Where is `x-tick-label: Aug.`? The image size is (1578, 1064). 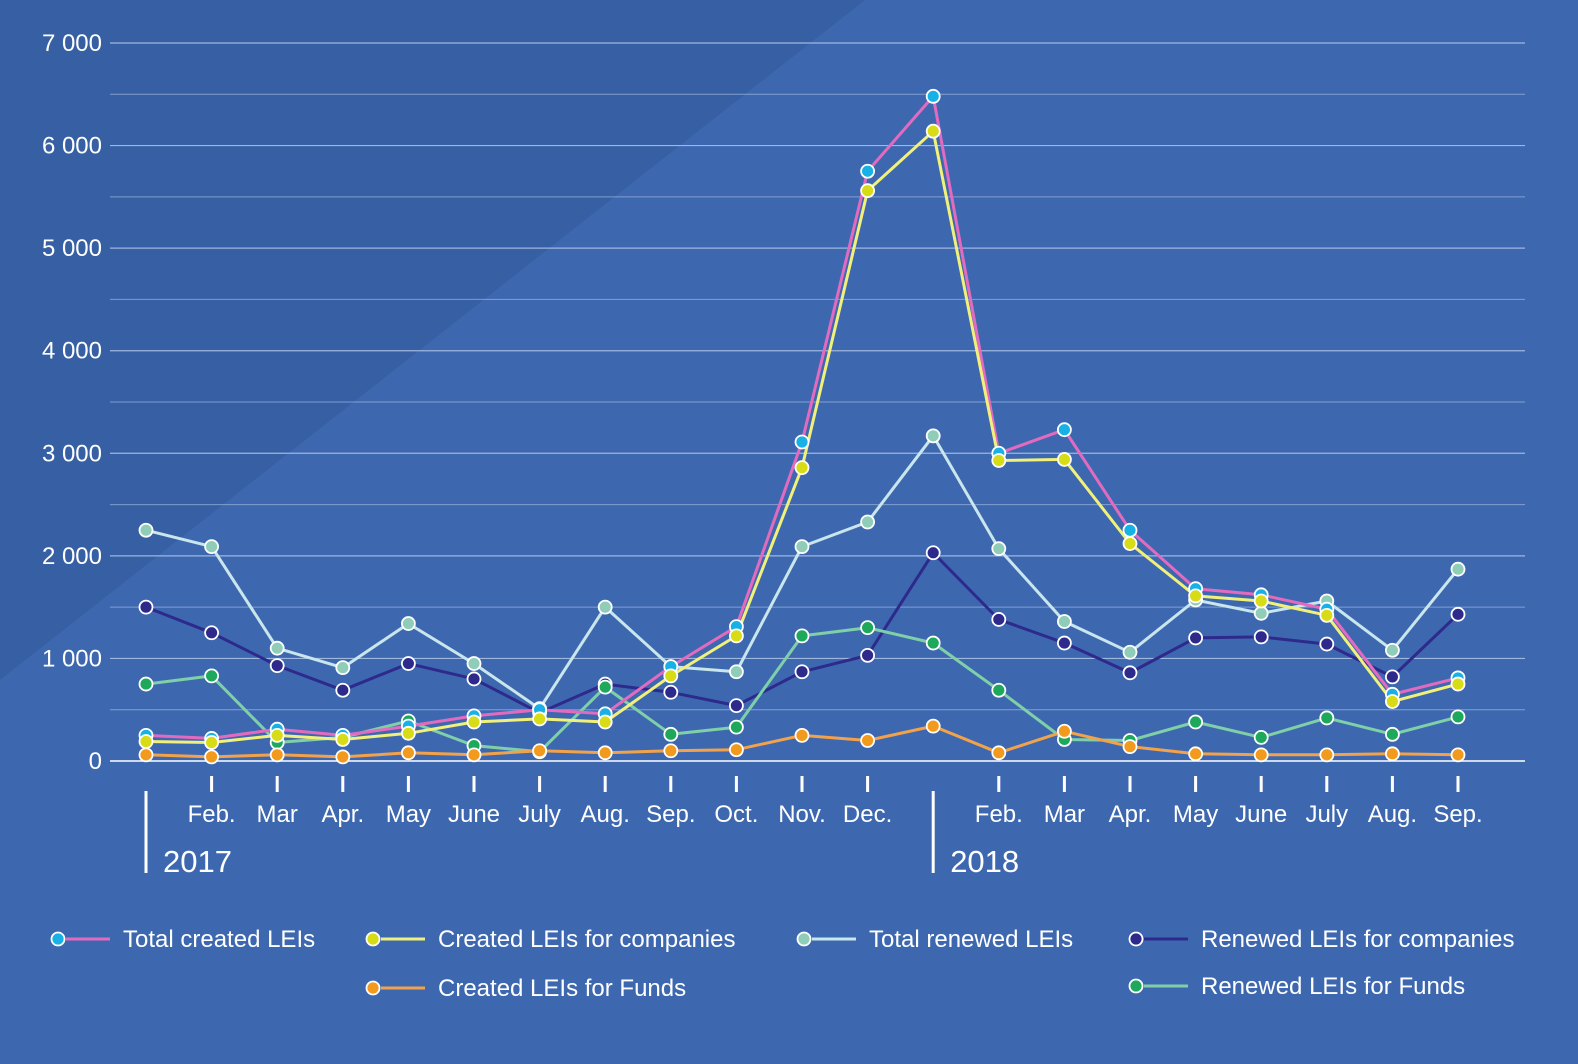 x-tick-label: Aug. is located at coordinates (1392, 814).